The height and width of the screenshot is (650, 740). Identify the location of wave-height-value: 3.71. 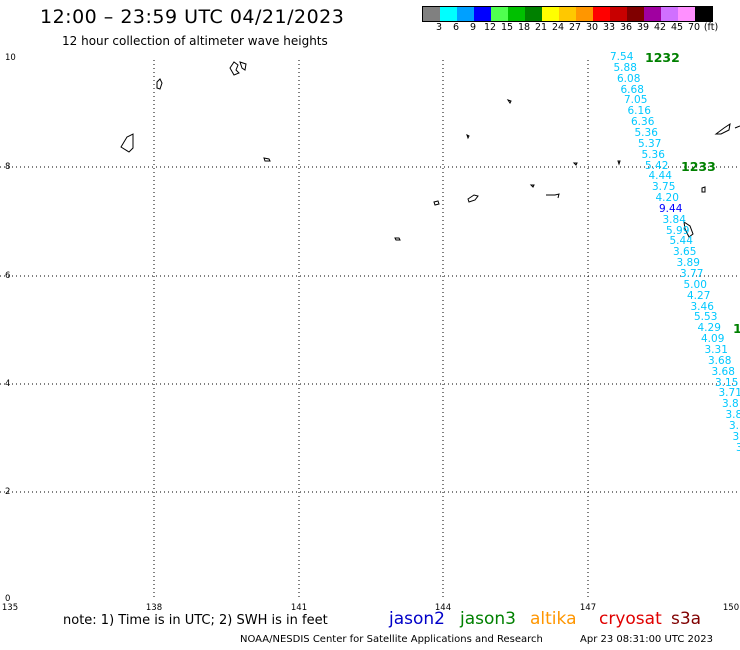
(729, 393).